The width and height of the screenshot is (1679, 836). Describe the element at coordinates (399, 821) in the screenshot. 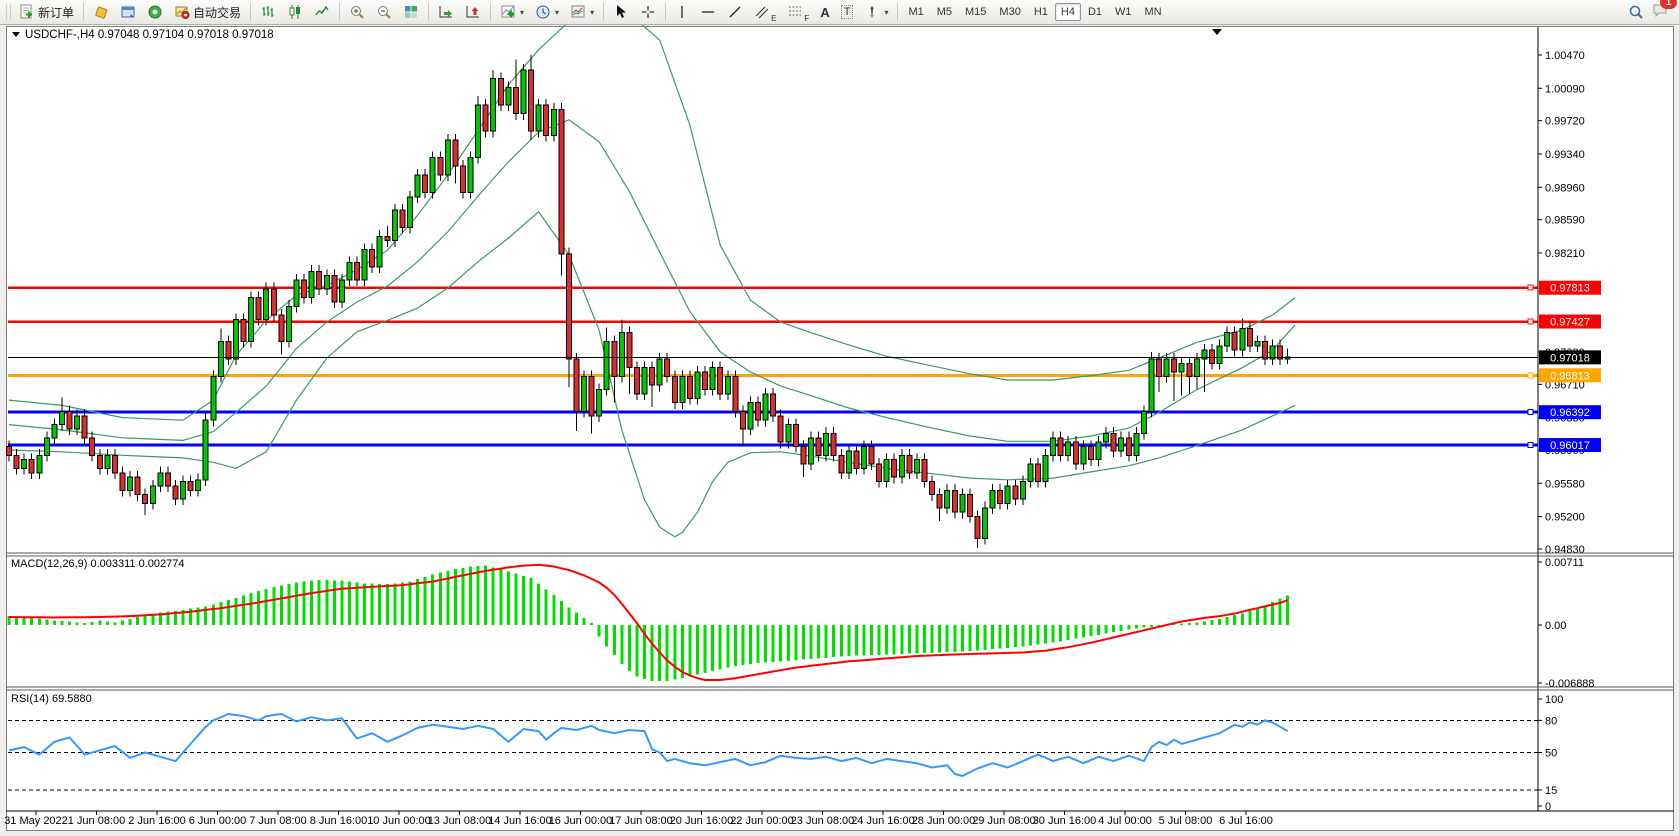

I see `time-tick-label: 10 Jun 00:00` at that location.